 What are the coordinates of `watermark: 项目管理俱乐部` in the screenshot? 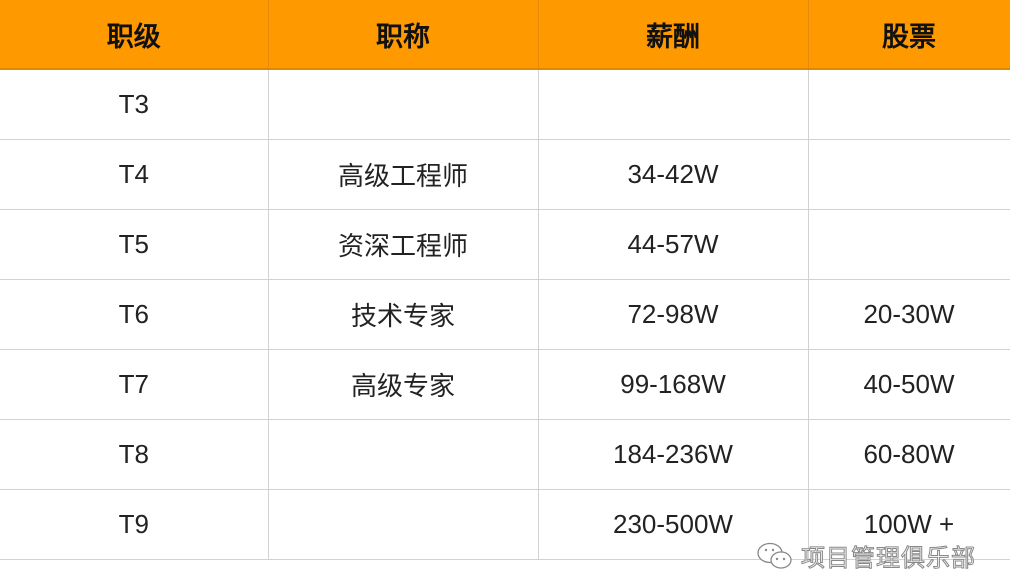 It's located at (865, 555).